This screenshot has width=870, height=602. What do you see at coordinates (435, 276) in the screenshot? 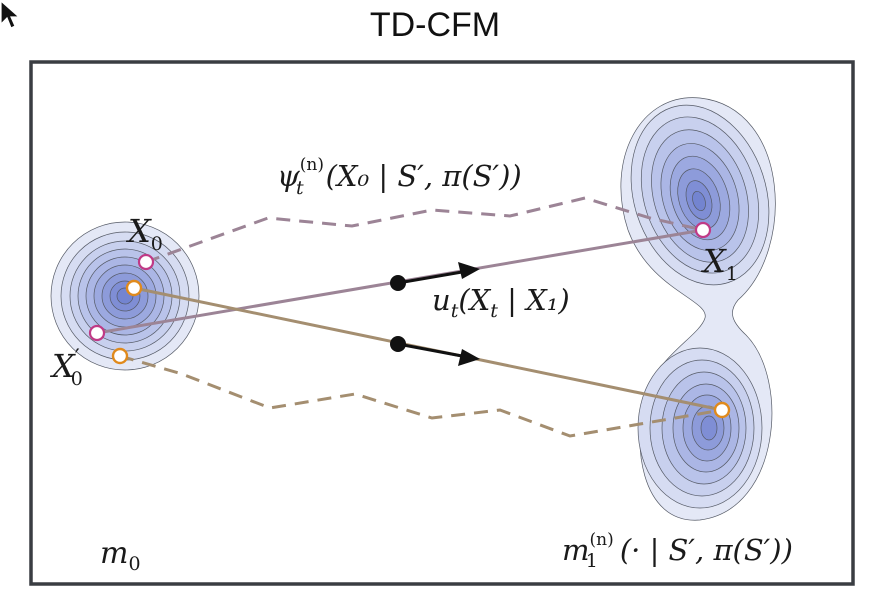
I see `velocity-arrow-top` at bounding box center [435, 276].